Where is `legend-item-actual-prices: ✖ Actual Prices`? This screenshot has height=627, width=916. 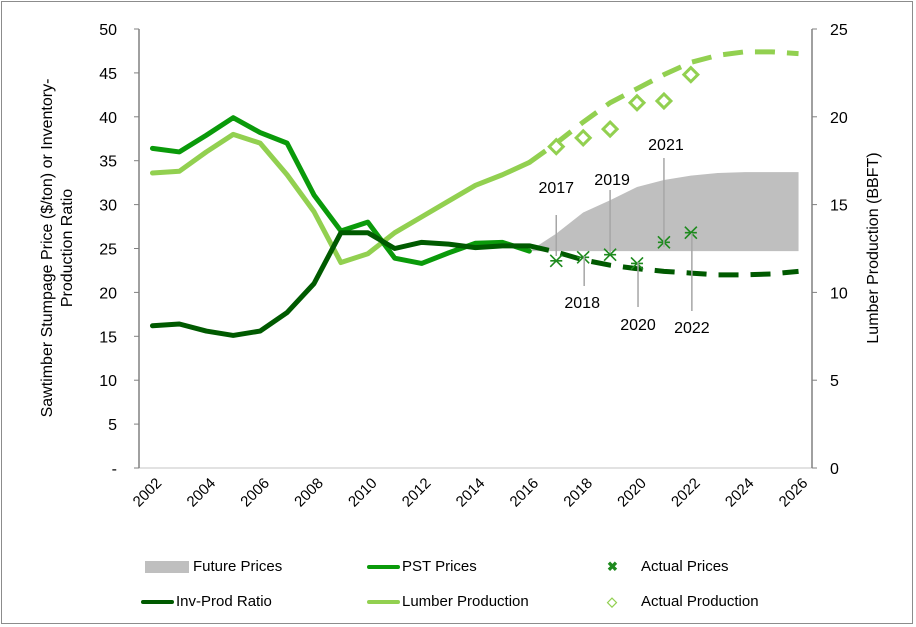
legend-item-actual-prices: ✖ Actual Prices is located at coordinates (668, 566).